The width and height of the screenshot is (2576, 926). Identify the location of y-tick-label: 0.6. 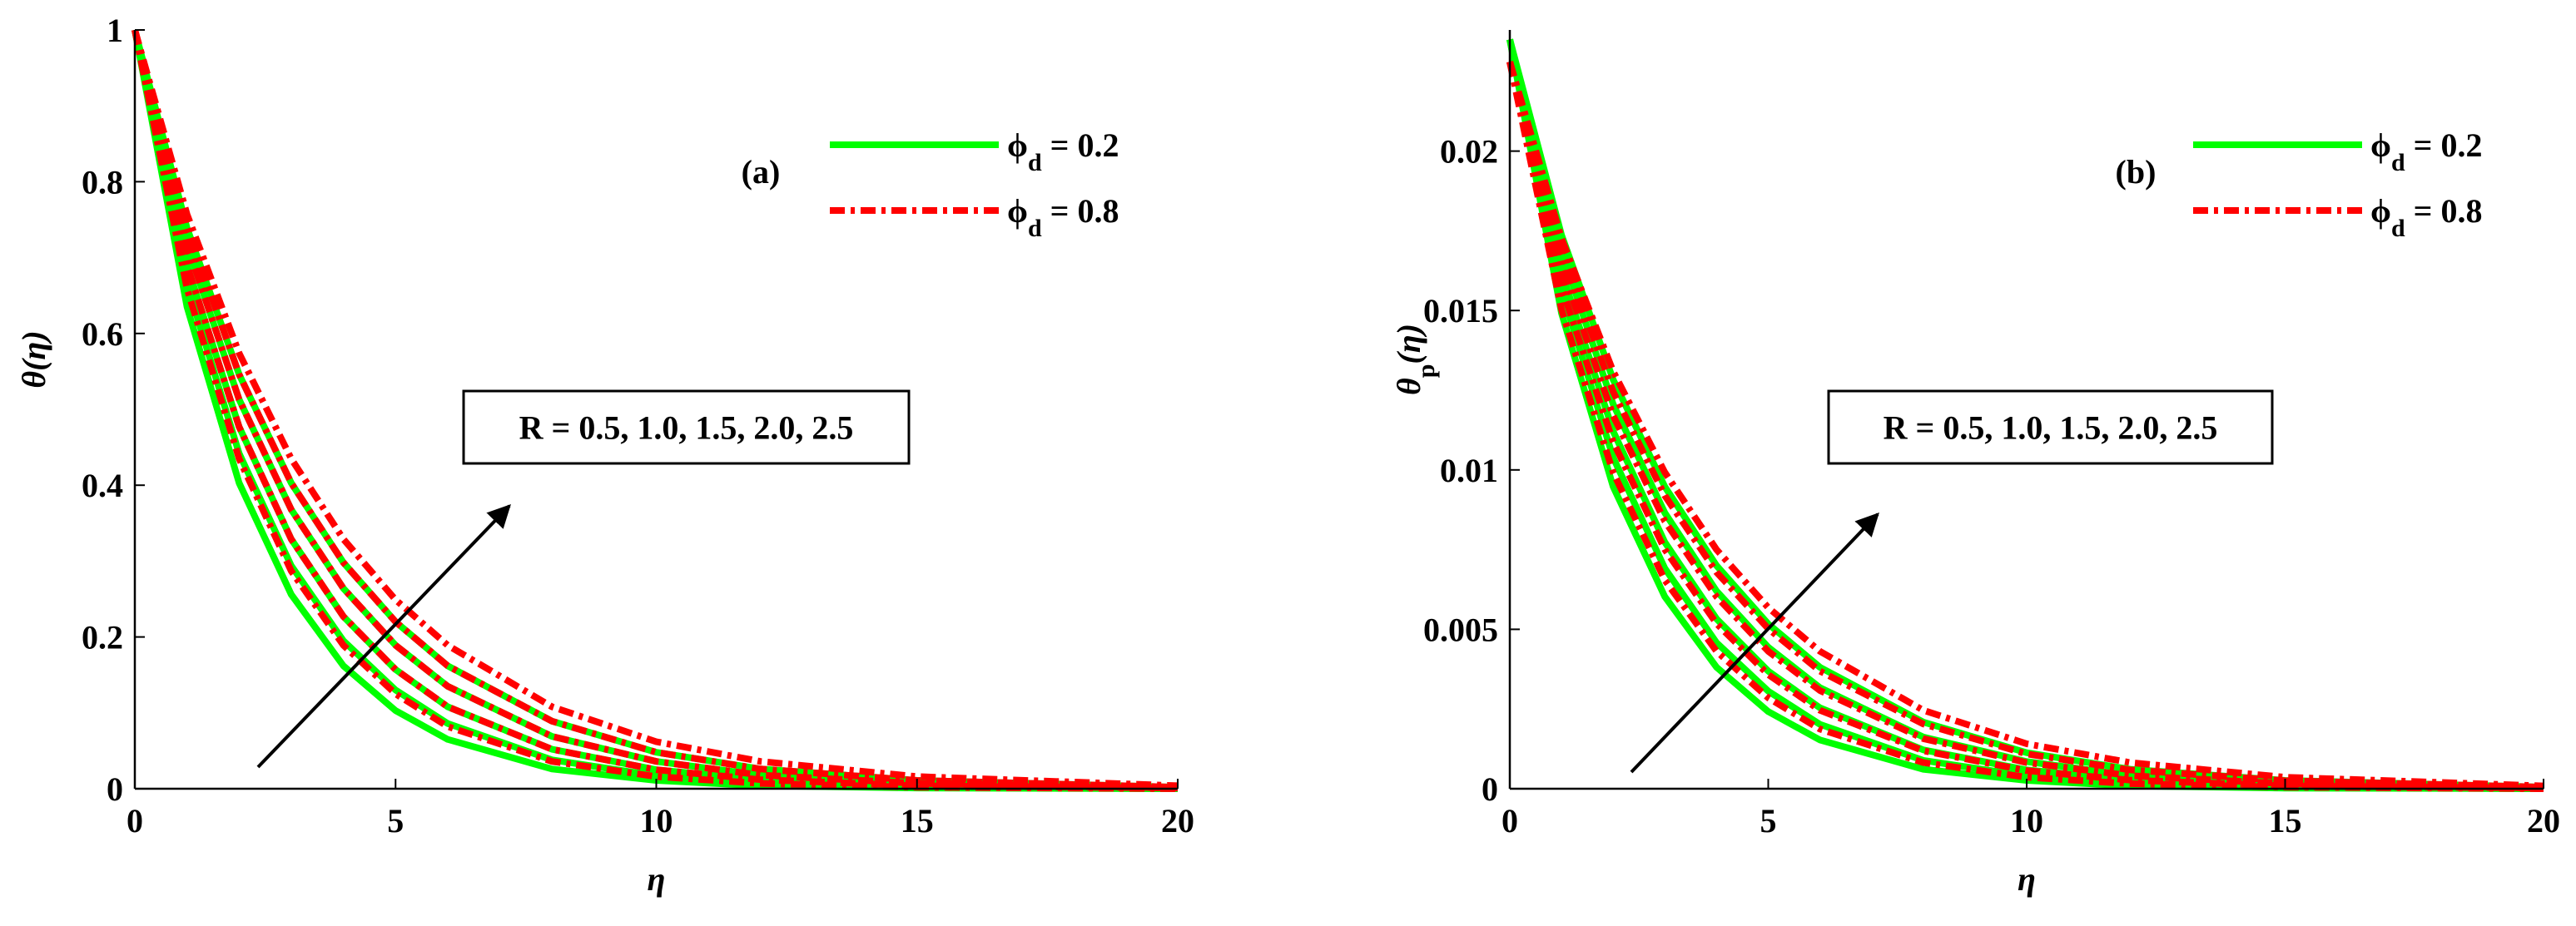
(102, 334).